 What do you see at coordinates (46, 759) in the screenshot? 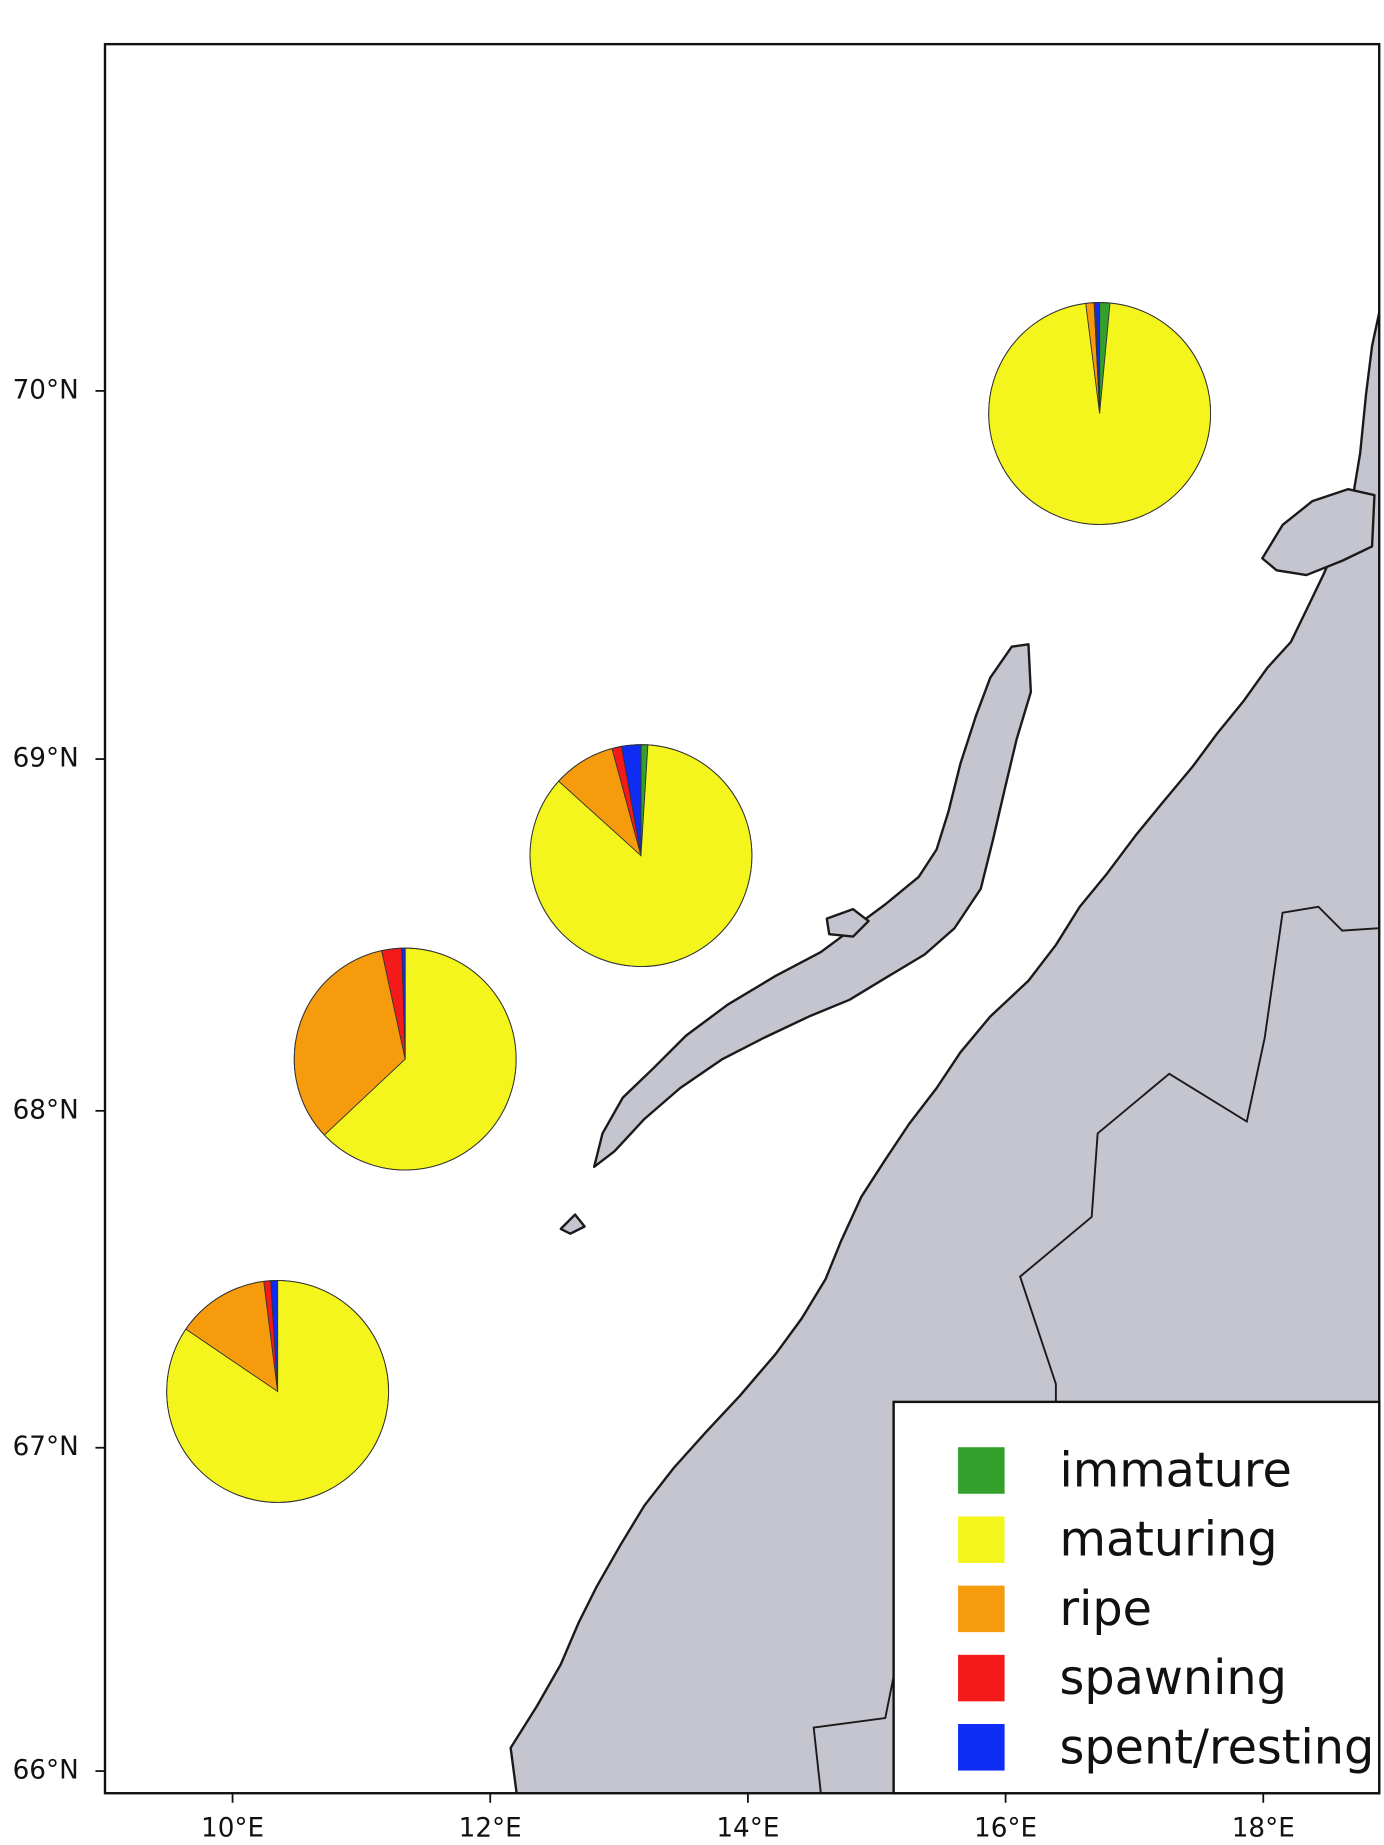
I see `y-tick-label: 69°N` at bounding box center [46, 759].